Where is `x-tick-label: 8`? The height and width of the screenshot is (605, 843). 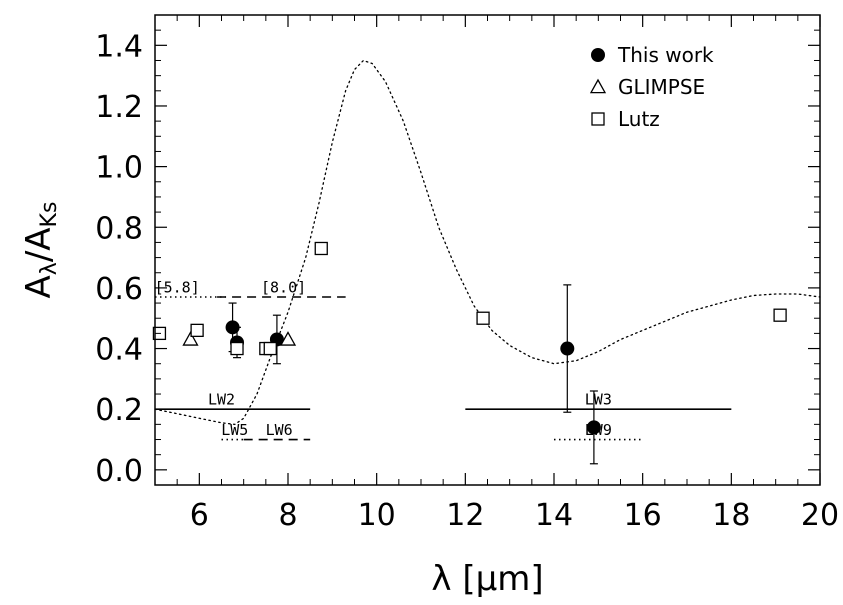
x-tick-label: 8 is located at coordinates (287, 515).